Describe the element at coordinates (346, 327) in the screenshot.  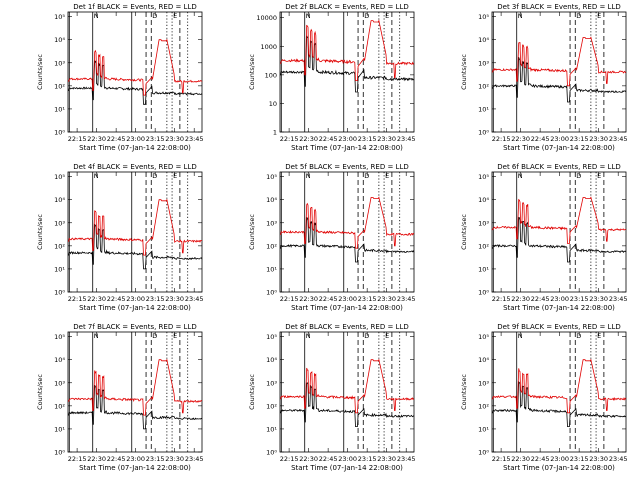
I see `panel-title: Det 8f BLACK = Events, RED = LLD` at that location.